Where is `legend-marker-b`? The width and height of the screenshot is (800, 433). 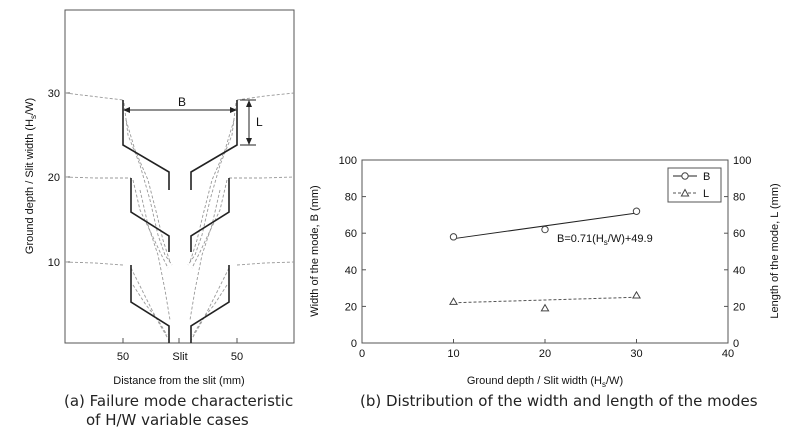 legend-marker-b is located at coordinates (685, 176).